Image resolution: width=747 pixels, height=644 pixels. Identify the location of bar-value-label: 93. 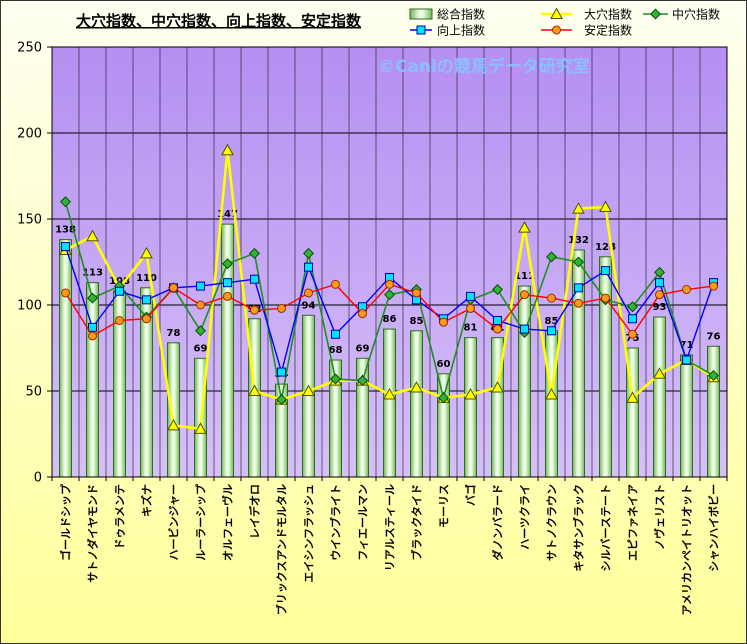
(660, 307).